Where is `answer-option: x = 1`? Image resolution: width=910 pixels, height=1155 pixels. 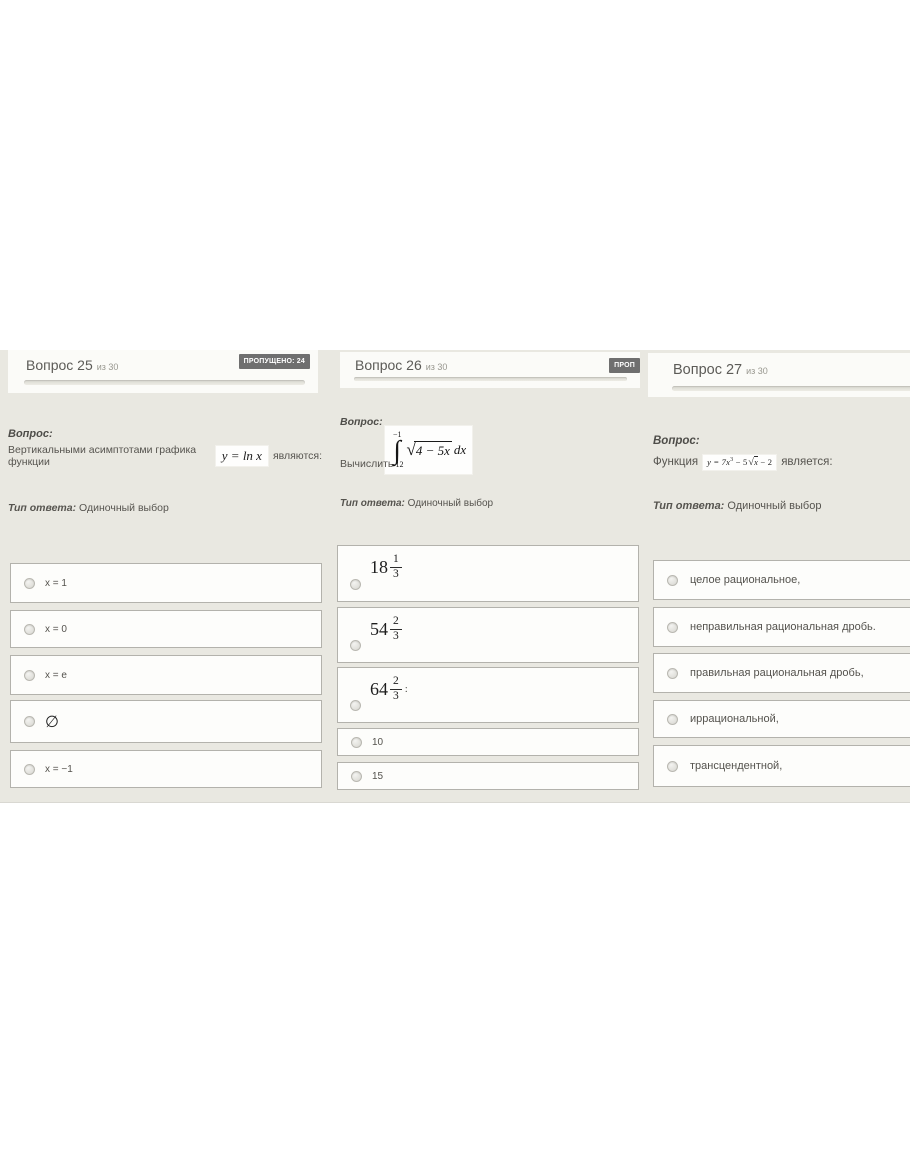 answer-option: x = 1 is located at coordinates (166, 583).